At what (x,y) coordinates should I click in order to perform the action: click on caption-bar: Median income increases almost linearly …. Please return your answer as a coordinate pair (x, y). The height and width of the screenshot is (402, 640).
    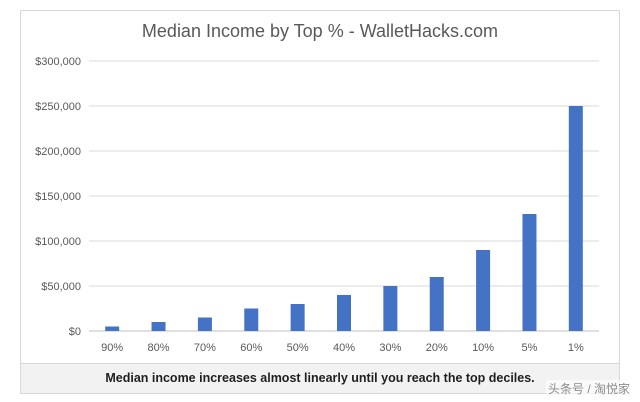
    Looking at the image, I should click on (320, 379).